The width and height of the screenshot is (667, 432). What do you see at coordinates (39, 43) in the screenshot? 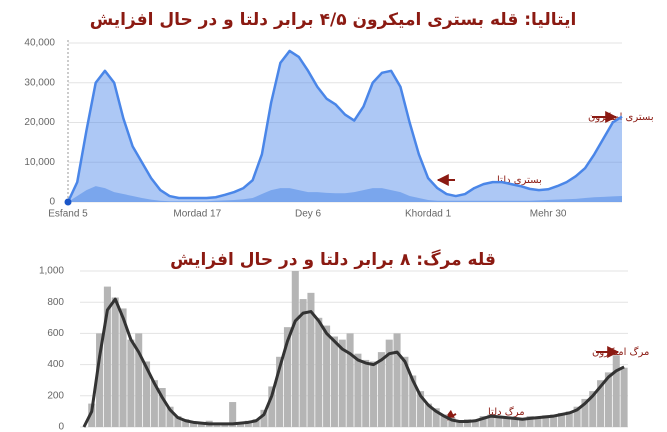
I see `y-tick-label: 40,000` at bounding box center [39, 43].